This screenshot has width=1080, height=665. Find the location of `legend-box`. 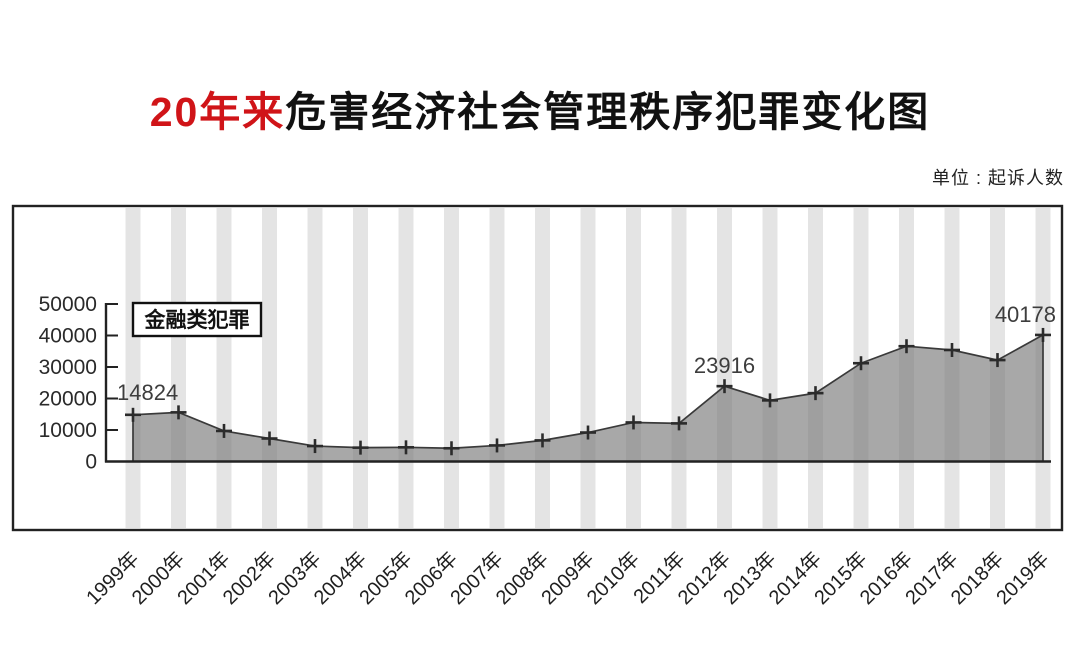

legend-box is located at coordinates (197, 319).